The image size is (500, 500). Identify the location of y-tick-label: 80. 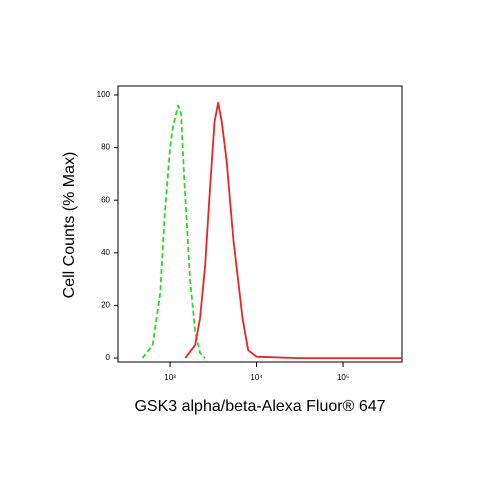
(105, 147).